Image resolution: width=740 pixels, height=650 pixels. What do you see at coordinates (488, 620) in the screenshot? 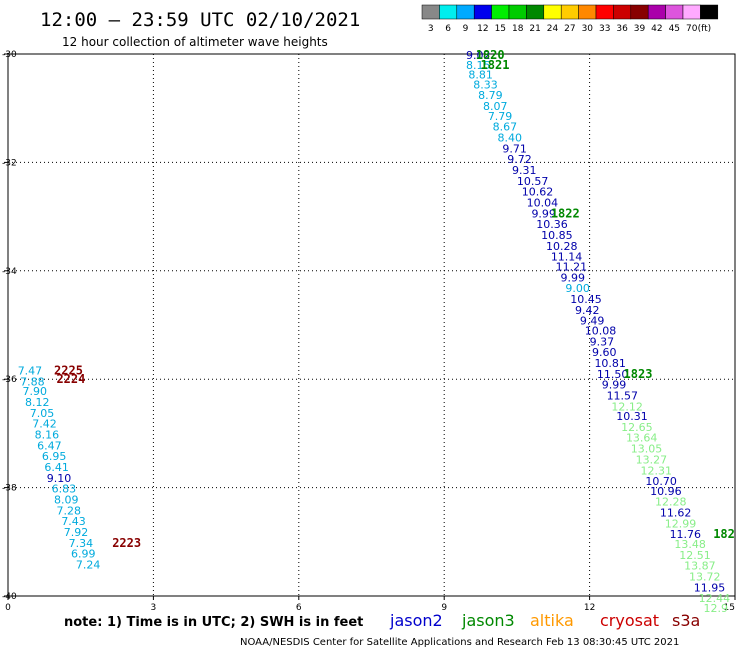
I see `satellite-jason3: jason3` at bounding box center [488, 620].